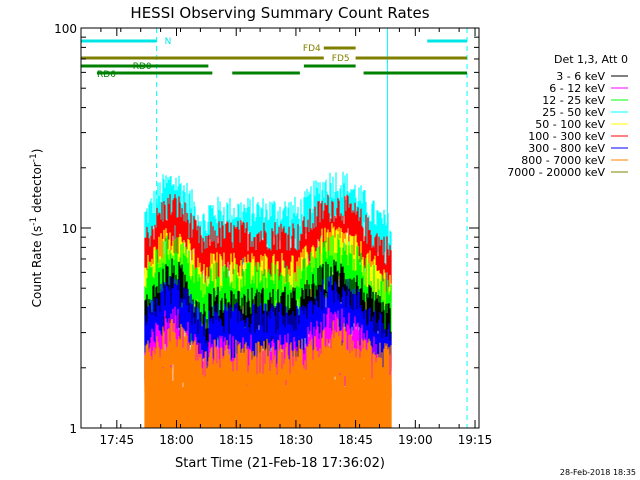 This screenshot has width=640, height=480. I want to click on x-tick-label: 17:45, so click(117, 440).